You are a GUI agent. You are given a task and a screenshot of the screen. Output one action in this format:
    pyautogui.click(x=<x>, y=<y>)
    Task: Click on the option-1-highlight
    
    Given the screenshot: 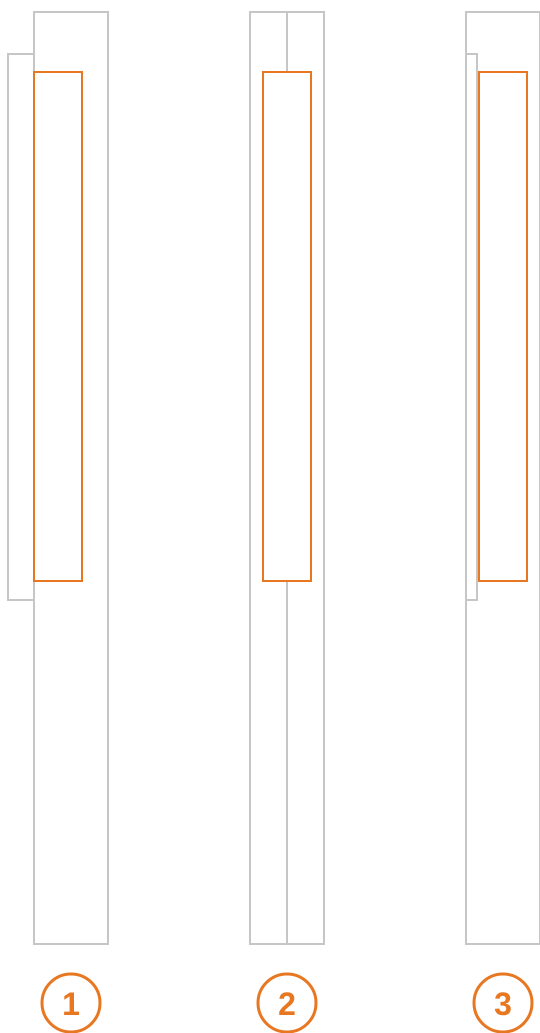 What is the action you would take?
    pyautogui.click(x=58, y=326)
    